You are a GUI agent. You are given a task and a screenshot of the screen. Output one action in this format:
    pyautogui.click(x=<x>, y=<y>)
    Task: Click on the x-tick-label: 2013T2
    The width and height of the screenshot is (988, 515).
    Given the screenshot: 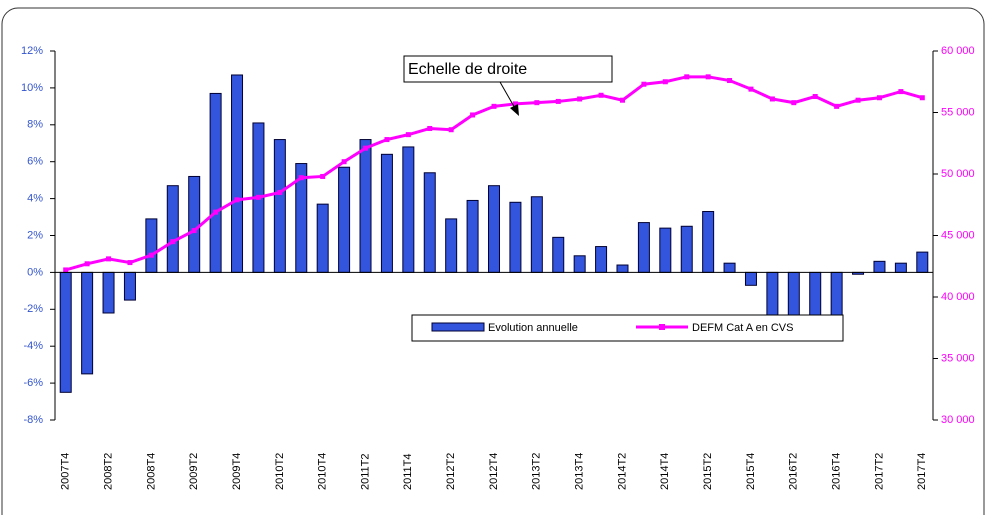 What is the action you would take?
    pyautogui.click(x=537, y=471)
    